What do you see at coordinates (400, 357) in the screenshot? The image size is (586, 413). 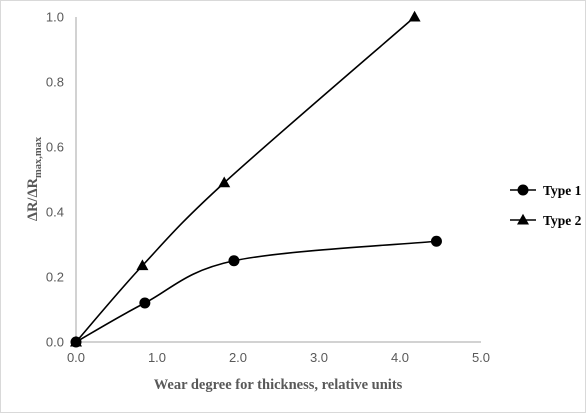 I see `x-tick-label: 4.0` at bounding box center [400, 357].